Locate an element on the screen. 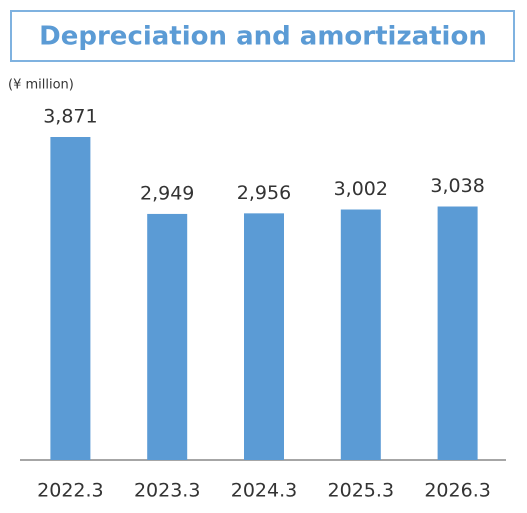 The image size is (527, 513). title-box is located at coordinates (262, 36).